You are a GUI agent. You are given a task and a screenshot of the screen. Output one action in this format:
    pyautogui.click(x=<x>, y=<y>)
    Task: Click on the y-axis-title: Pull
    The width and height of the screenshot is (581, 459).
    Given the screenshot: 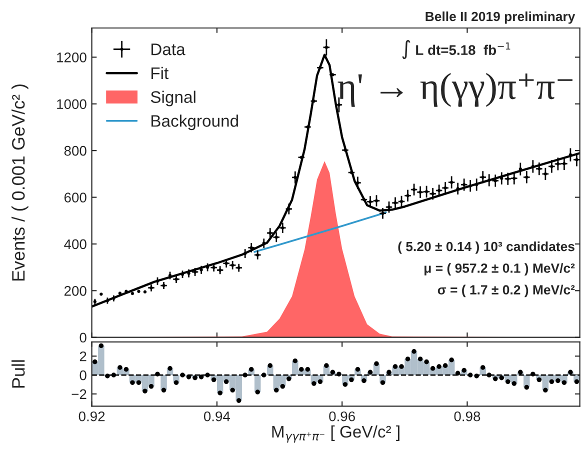 What is the action you would take?
    pyautogui.click(x=18, y=374)
    